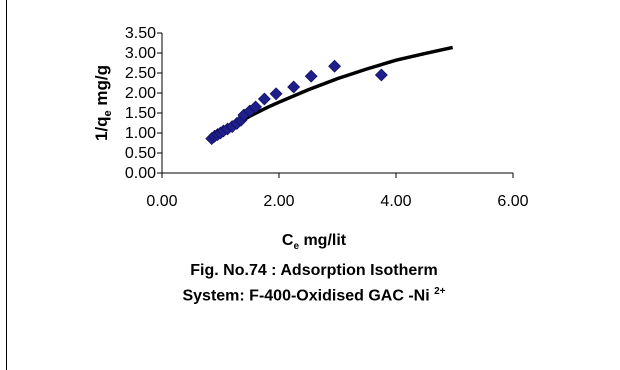 The height and width of the screenshot is (370, 620). What do you see at coordinates (140, 93) in the screenshot?
I see `y-tick-label: 2.00` at bounding box center [140, 93].